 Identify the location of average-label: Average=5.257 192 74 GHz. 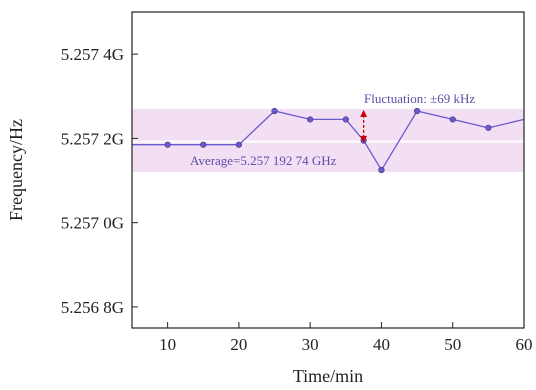
(263, 160).